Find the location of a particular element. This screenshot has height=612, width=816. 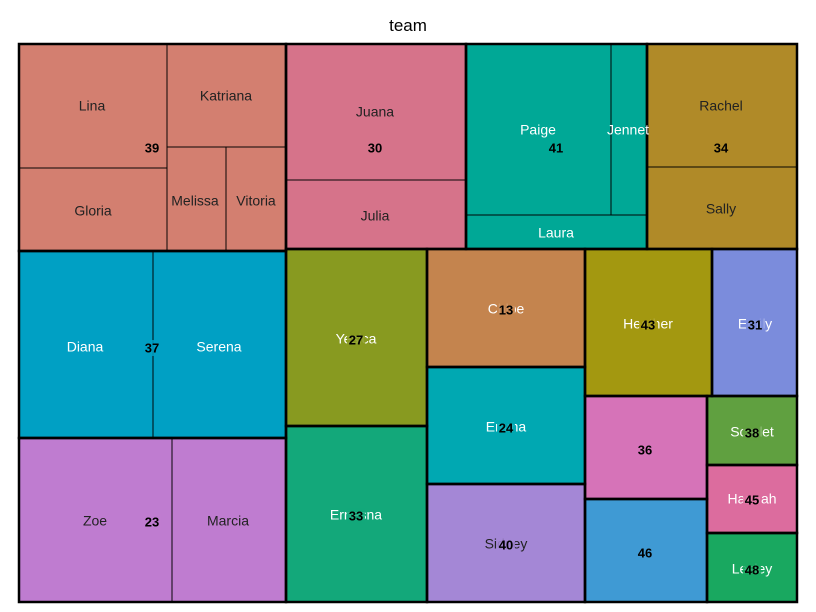

group-value-label: 30 is located at coordinates (375, 147).